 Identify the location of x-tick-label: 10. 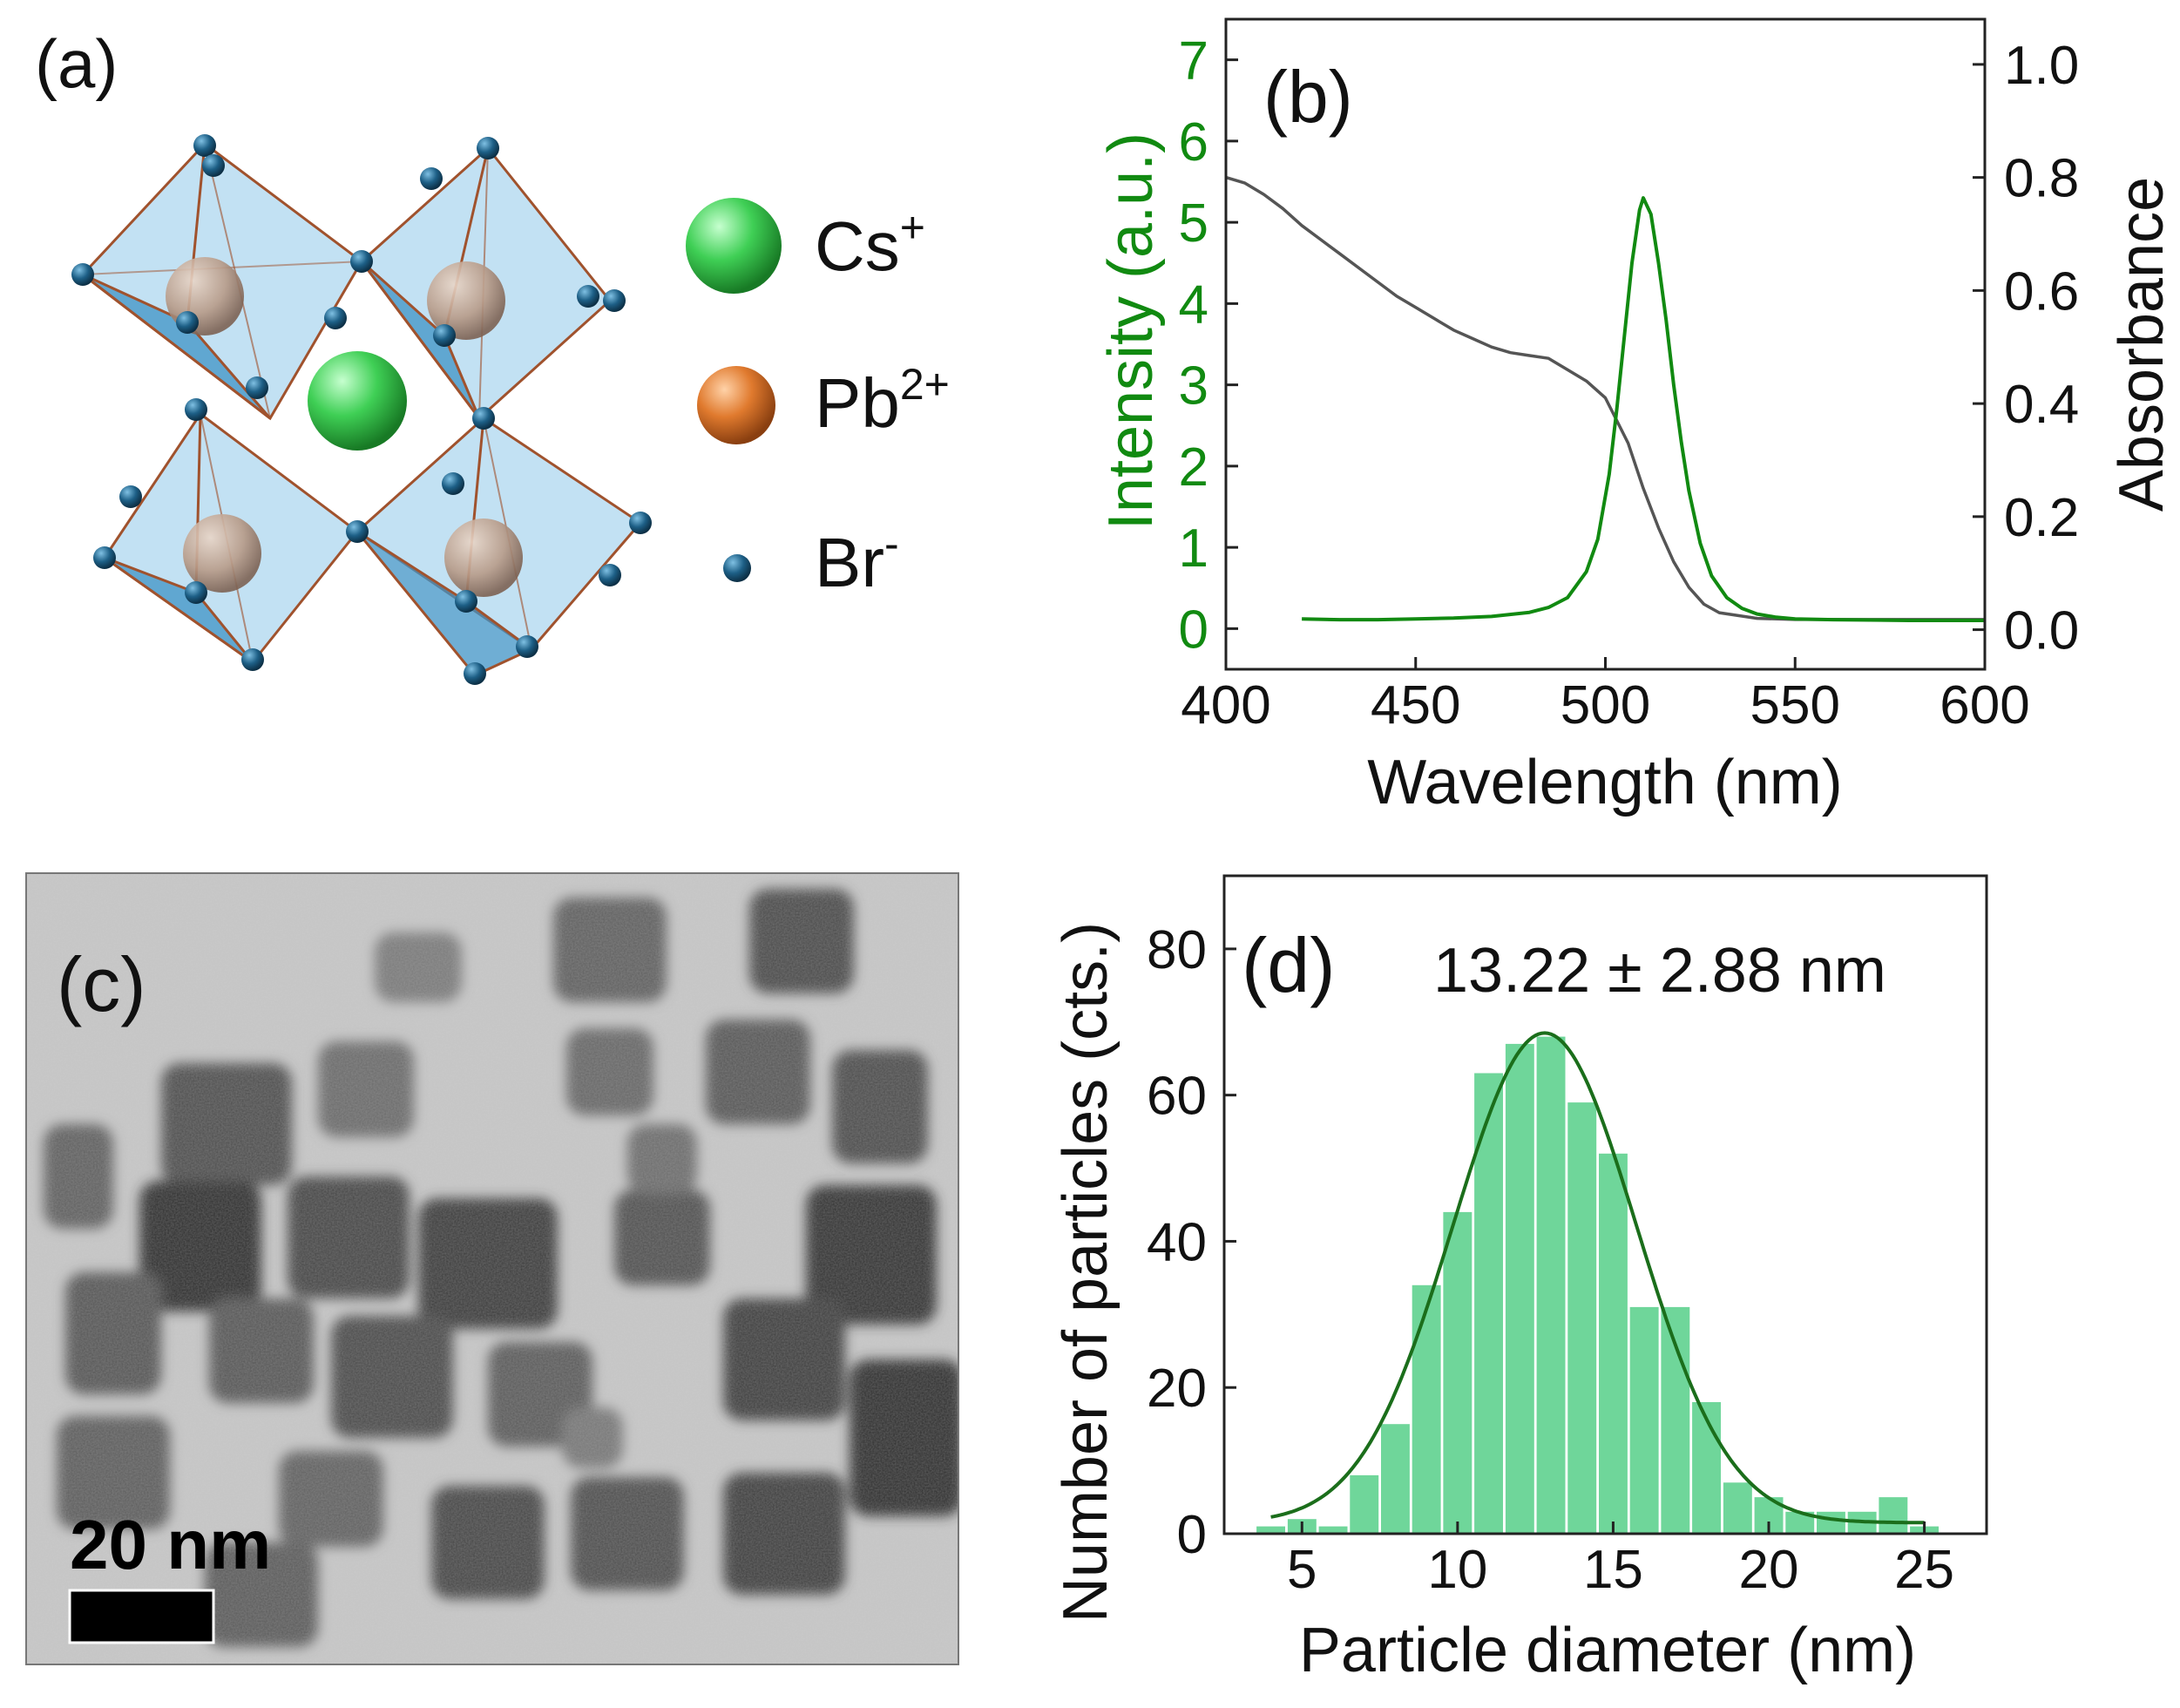
(1457, 1570).